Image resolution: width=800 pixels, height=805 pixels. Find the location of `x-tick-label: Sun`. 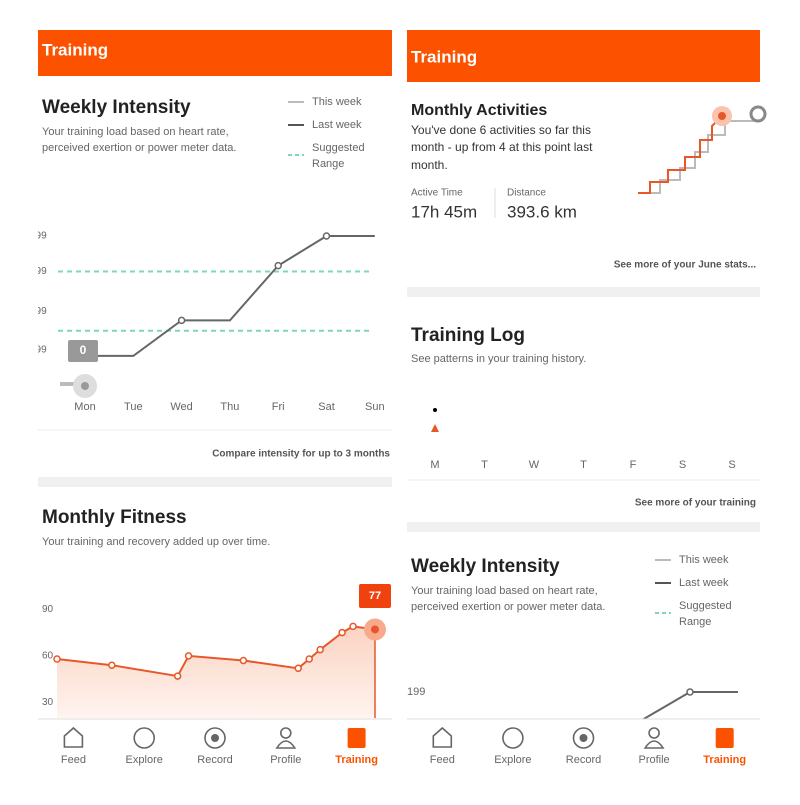

x-tick-label: Sun is located at coordinates (375, 407).